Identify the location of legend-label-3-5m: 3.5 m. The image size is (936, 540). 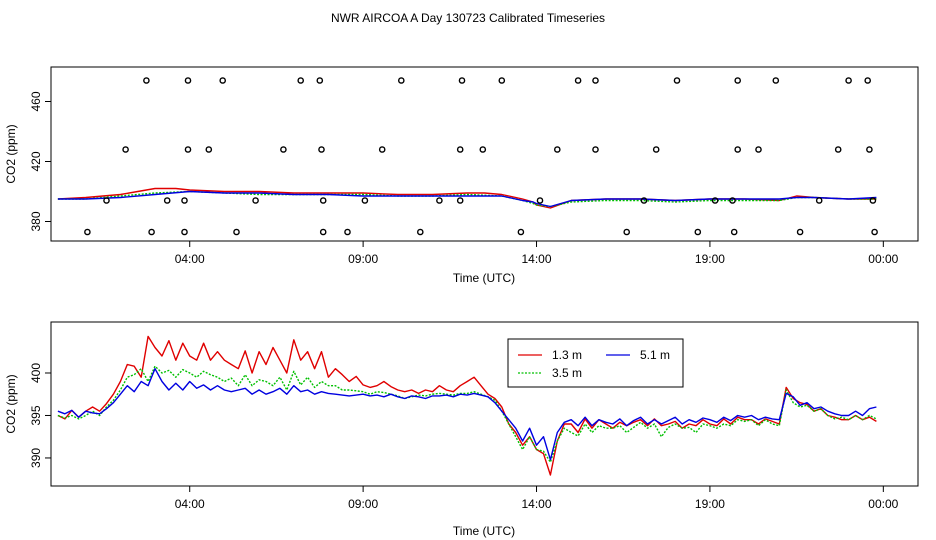
(567, 373).